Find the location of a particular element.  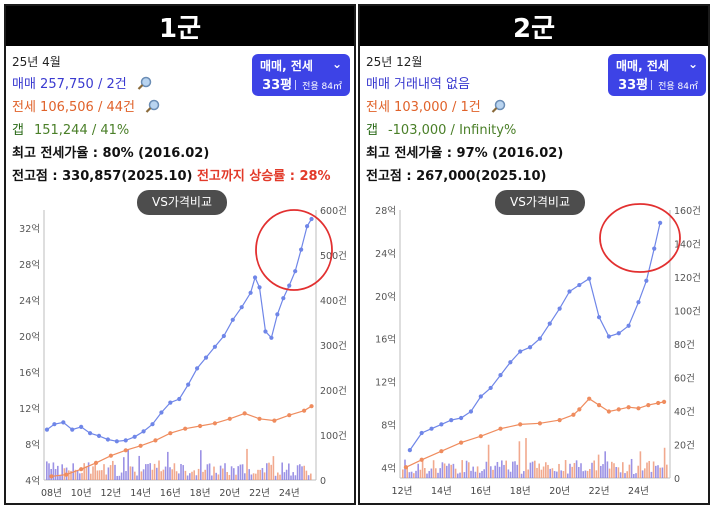

y-left-tick-label: 8억 is located at coordinates (388, 425).